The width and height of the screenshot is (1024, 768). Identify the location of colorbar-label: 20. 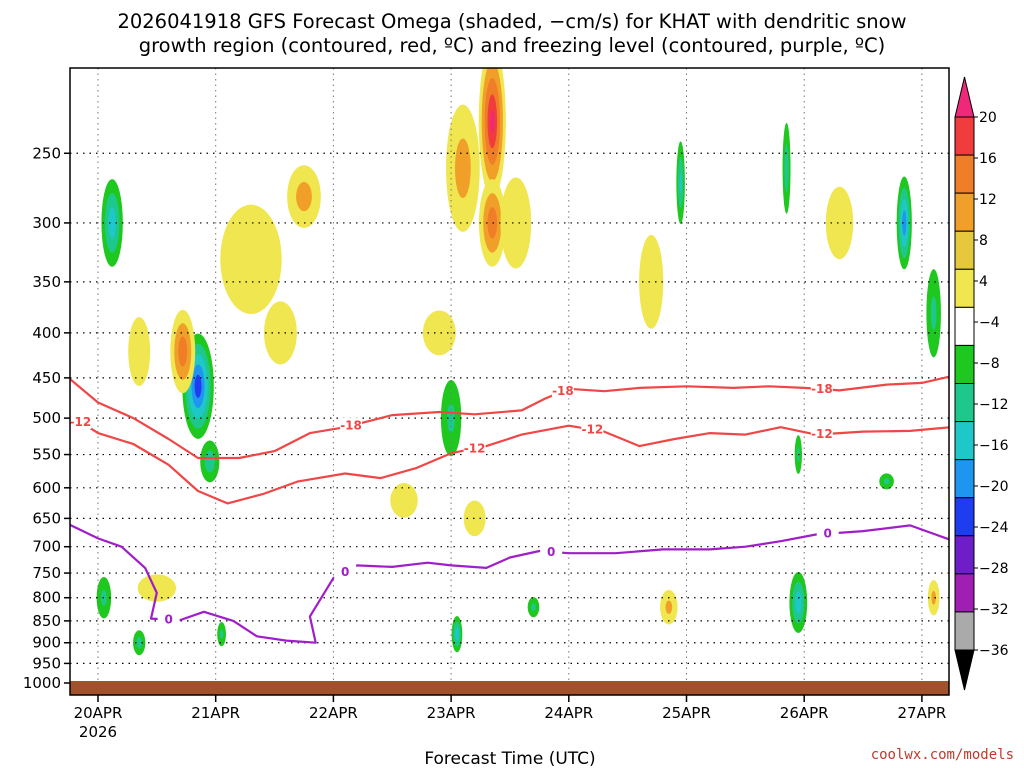
(988, 118).